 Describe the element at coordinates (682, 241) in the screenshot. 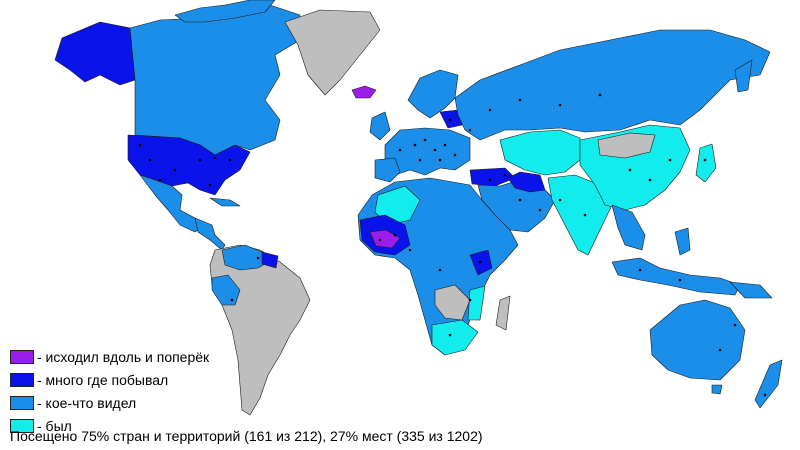

I see `philippines` at that location.